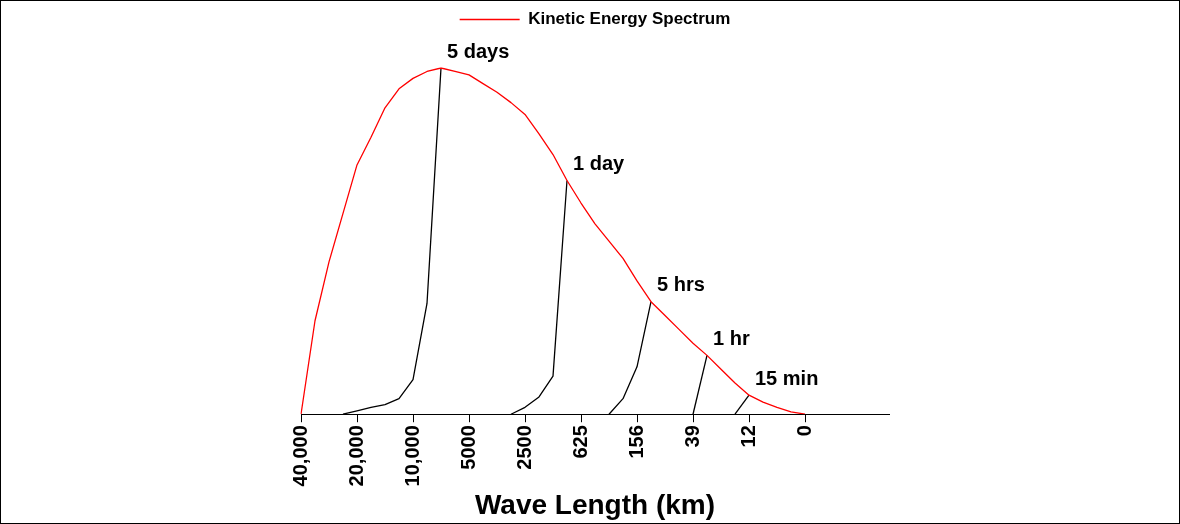 The width and height of the screenshot is (1180, 524). Describe the element at coordinates (523, 447) in the screenshot. I see `x-tick-label: 2500` at that location.